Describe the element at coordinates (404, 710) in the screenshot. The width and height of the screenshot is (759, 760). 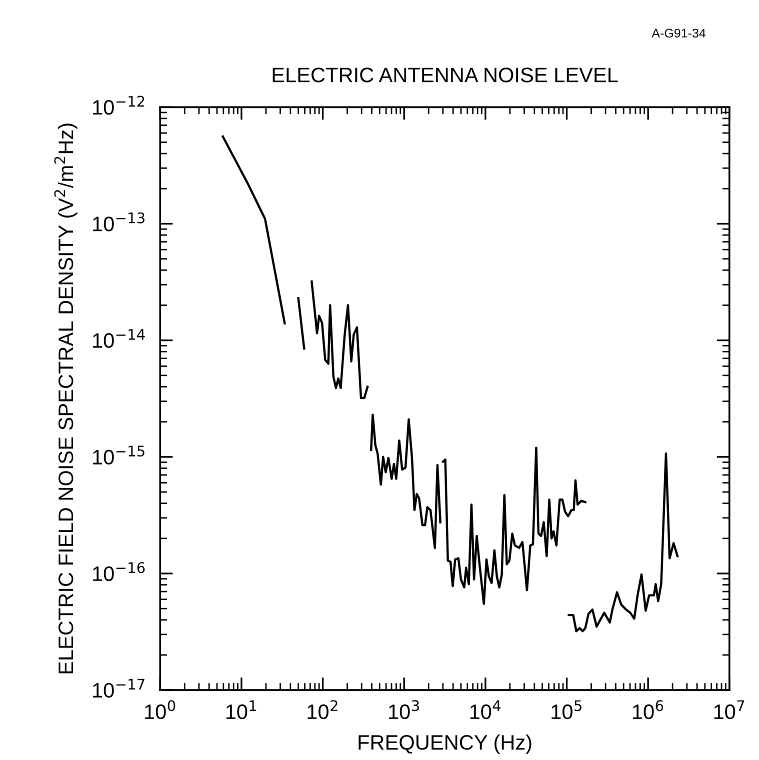
I see `x-tick-label: 10$^{3}$` at that location.